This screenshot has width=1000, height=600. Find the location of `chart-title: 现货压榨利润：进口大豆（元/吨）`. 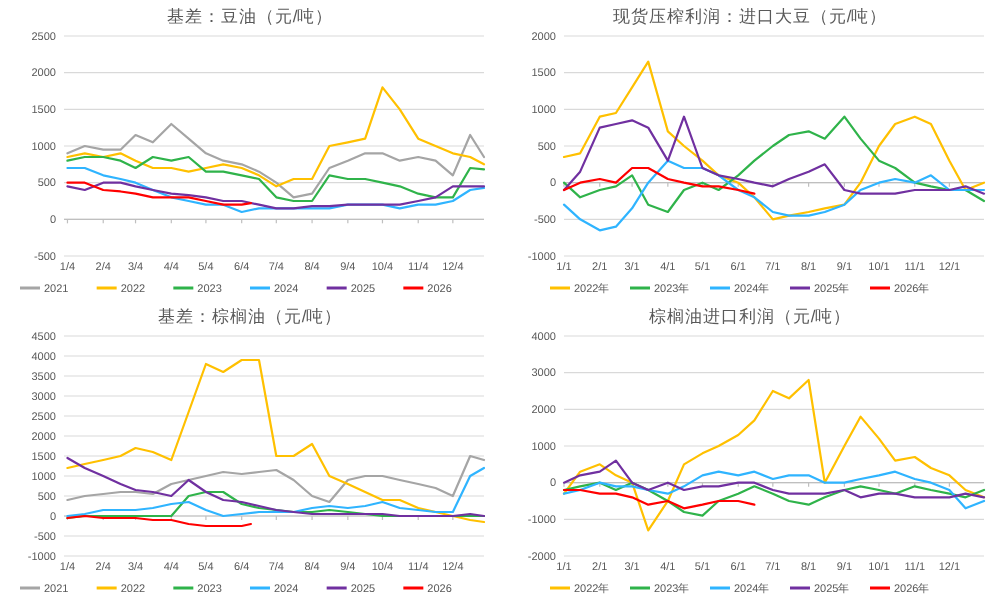

chart-title: 现货压榨利润：进口大豆（元/吨） is located at coordinates (750, 16).